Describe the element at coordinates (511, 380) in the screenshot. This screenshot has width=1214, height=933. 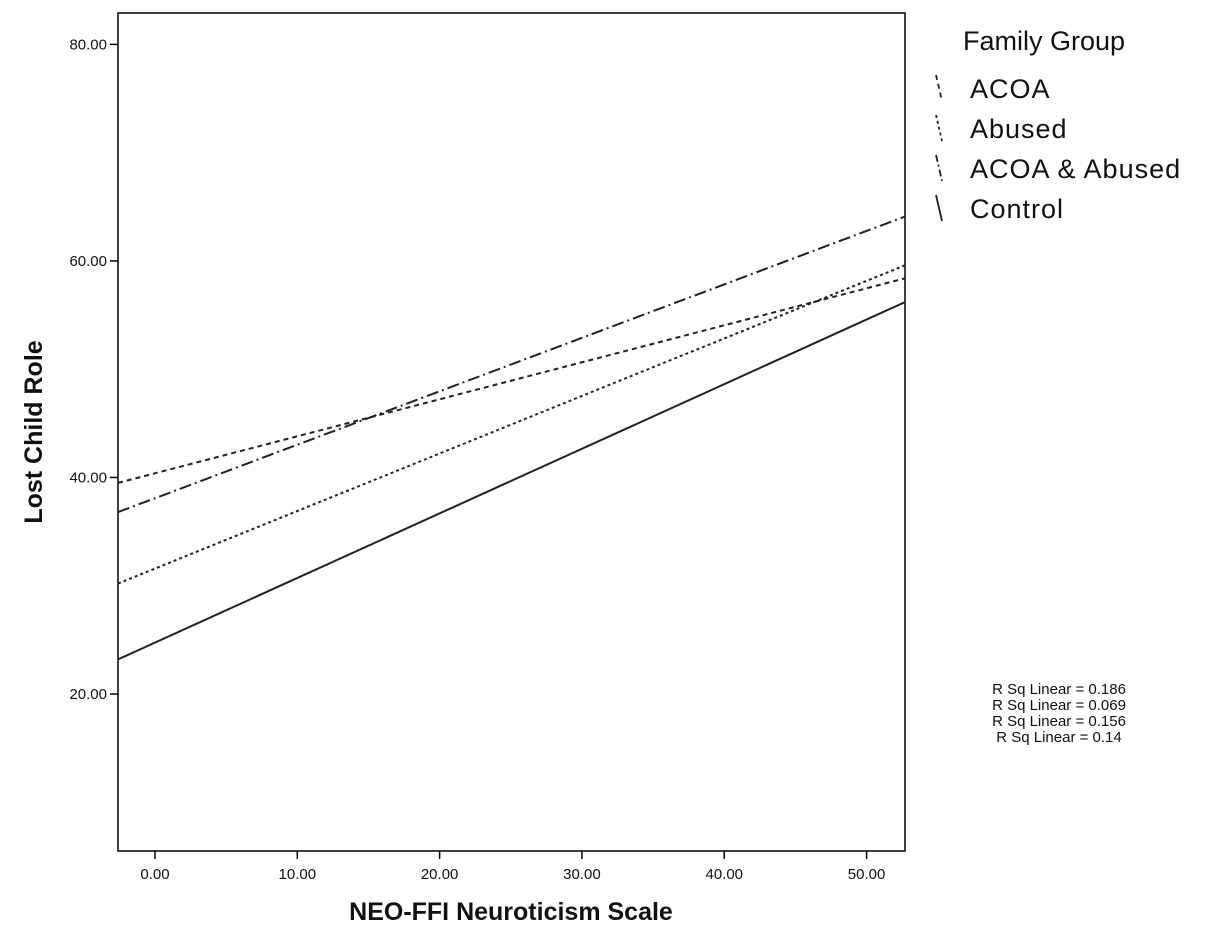
I see `series-line-acoa` at that location.